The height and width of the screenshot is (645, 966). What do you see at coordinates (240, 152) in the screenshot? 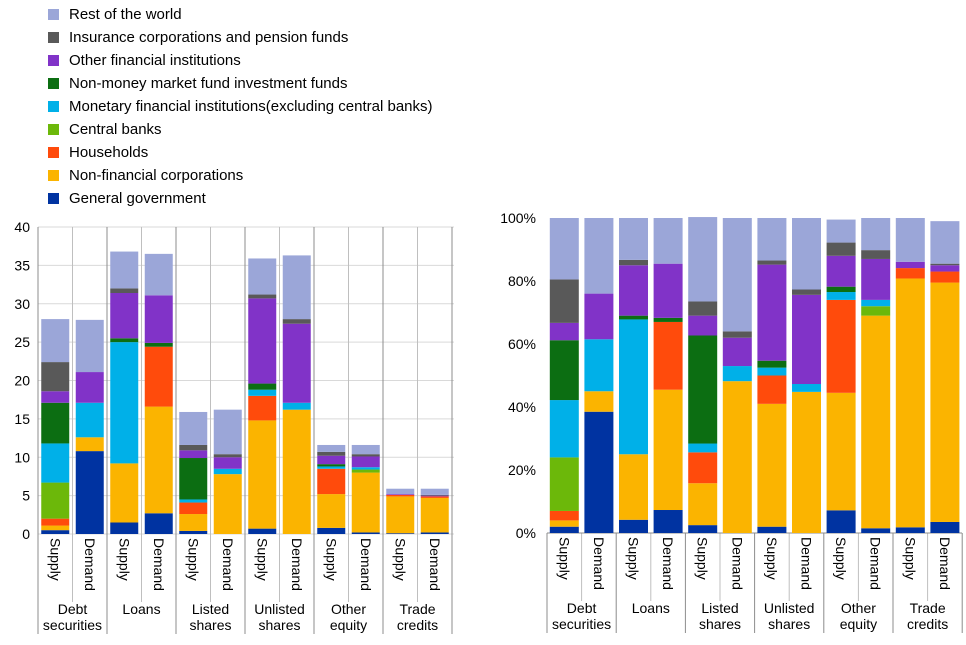
I see `legend-item: Households` at bounding box center [240, 152].